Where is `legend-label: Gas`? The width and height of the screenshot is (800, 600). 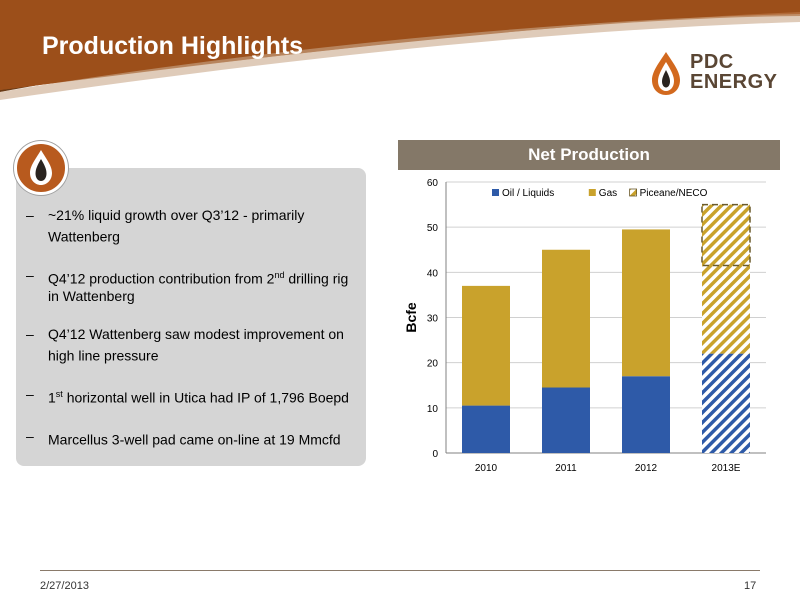 legend-label: Gas is located at coordinates (608, 193).